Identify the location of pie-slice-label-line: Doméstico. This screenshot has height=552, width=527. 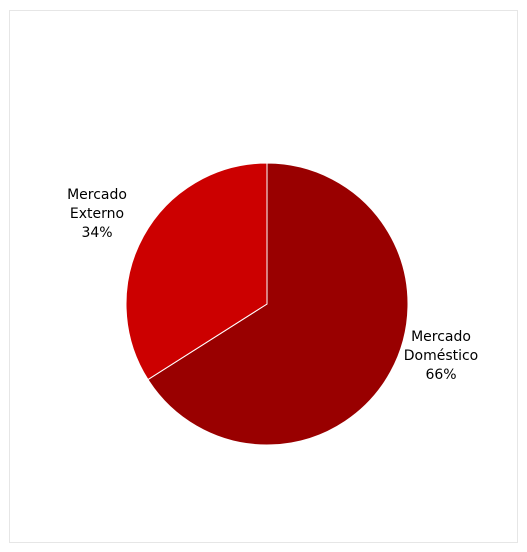
(441, 356).